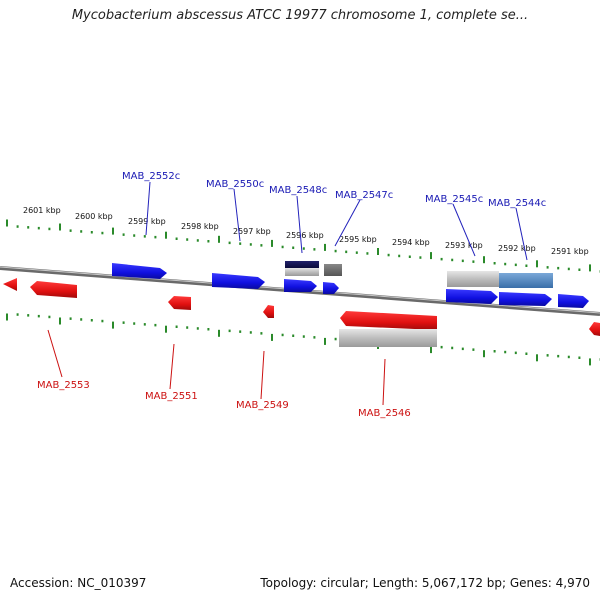 This screenshot has height=600, width=600. I want to click on gene-label: MAB_2544c, so click(517, 203).